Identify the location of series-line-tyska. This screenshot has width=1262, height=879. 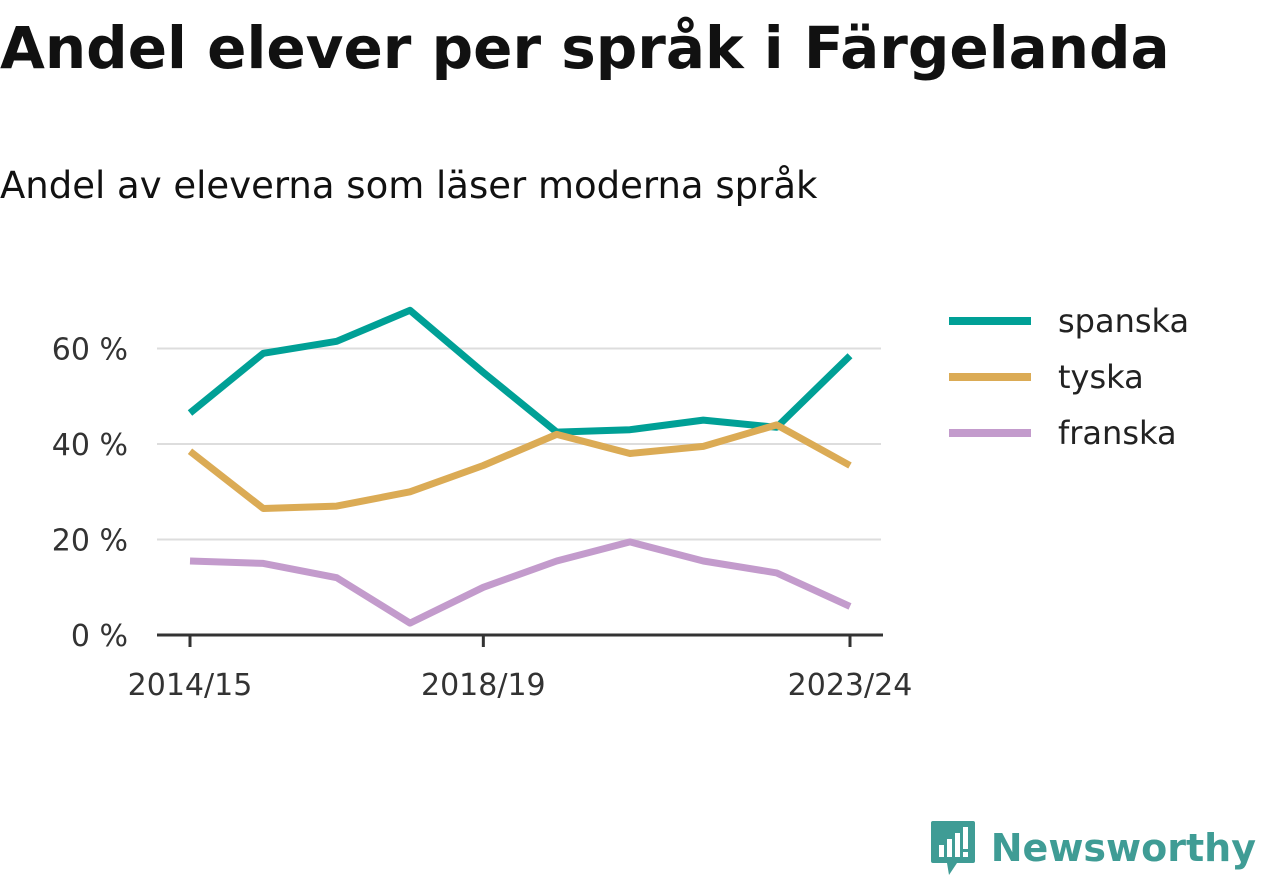
(519, 466).